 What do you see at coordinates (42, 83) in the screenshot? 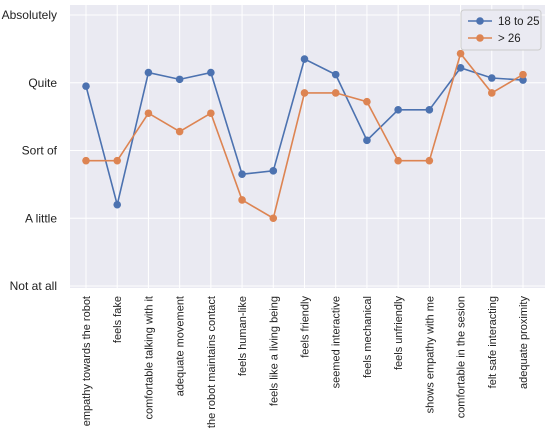
I see `y-tick-label: Quite` at bounding box center [42, 83].